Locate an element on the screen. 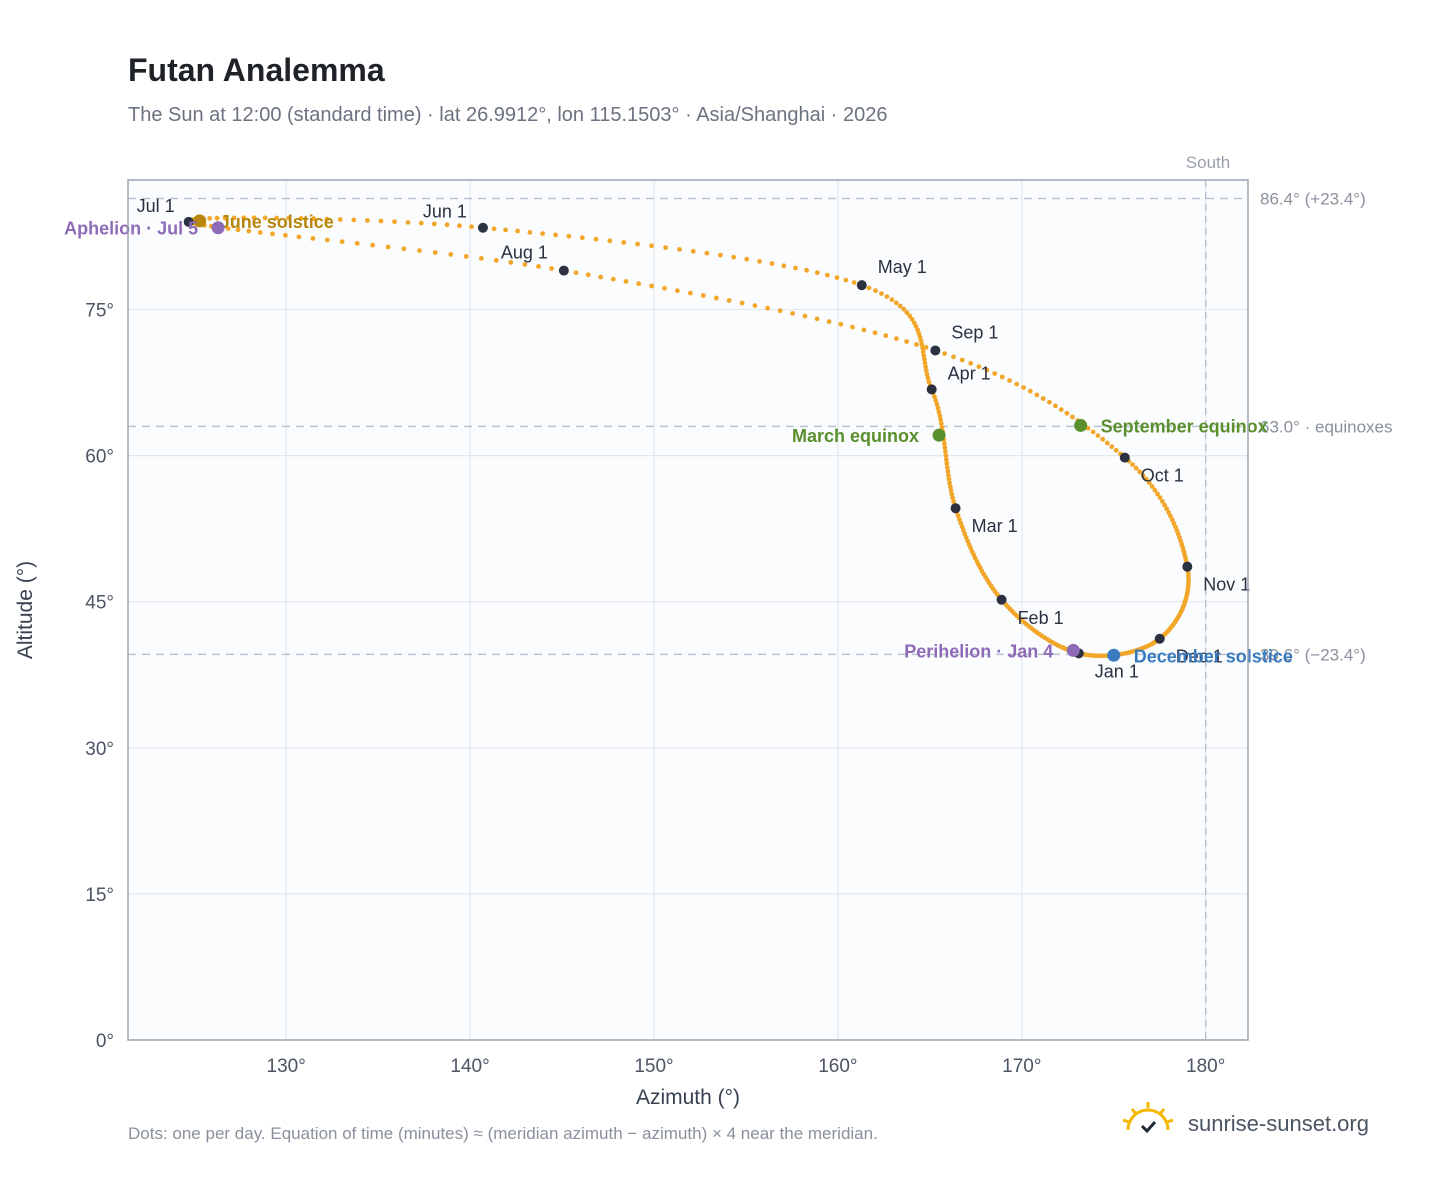  month-label: Feb 1 is located at coordinates (1041, 618).